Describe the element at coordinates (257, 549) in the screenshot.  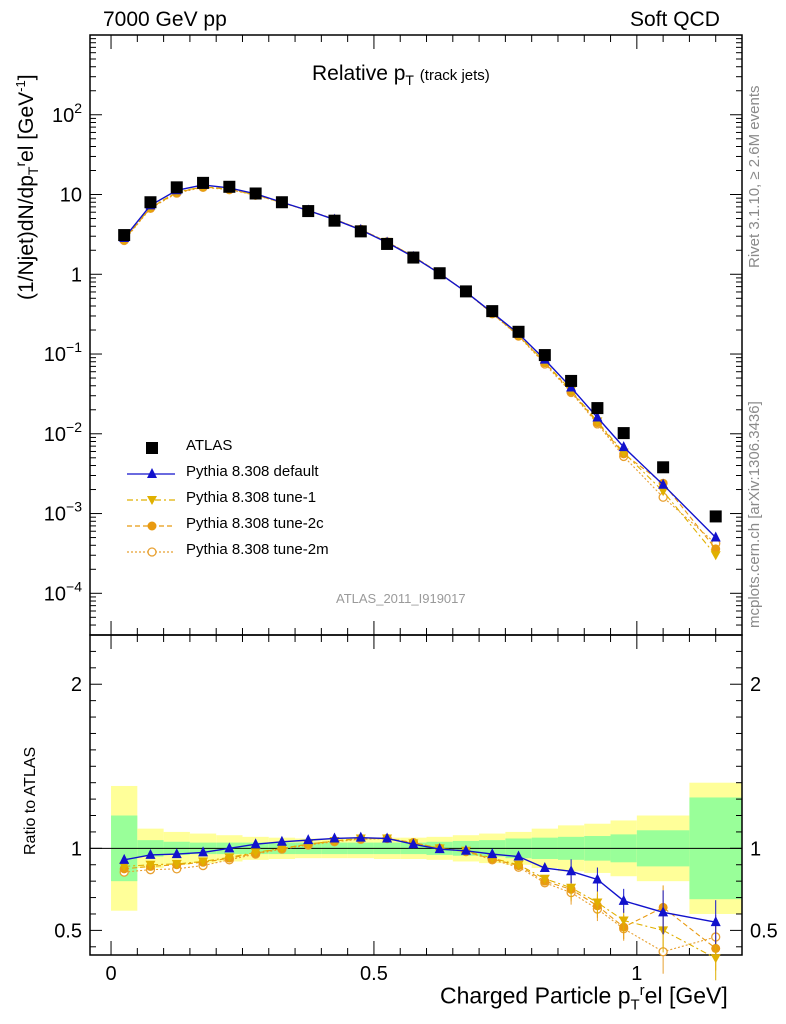
I see `legend-label-tune2m: Pythia 8.308 tune-2m` at that location.